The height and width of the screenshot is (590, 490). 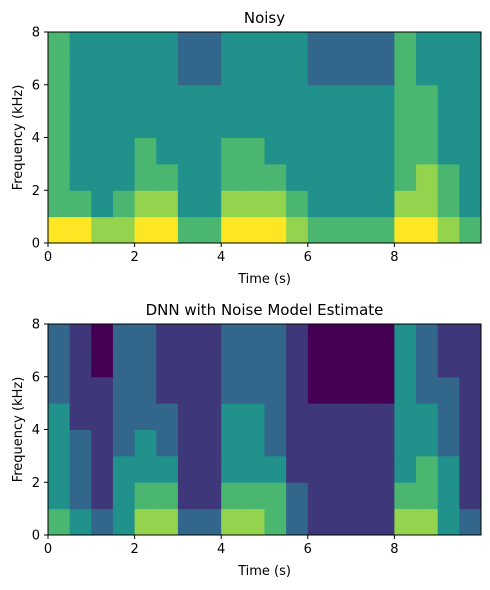 What do you see at coordinates (36, 377) in the screenshot?
I see `y-tick-label: 6` at bounding box center [36, 377].